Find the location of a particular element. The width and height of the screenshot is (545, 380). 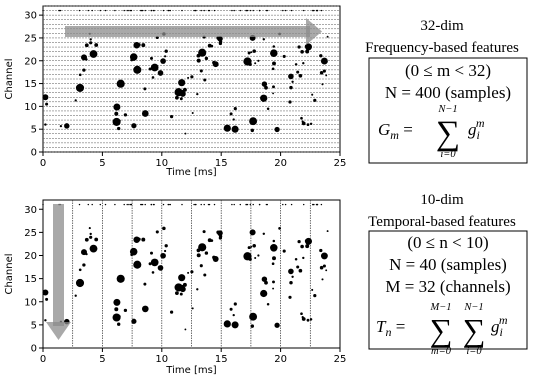

freq-features-title: Frequency-based features is located at coordinates (442, 48).